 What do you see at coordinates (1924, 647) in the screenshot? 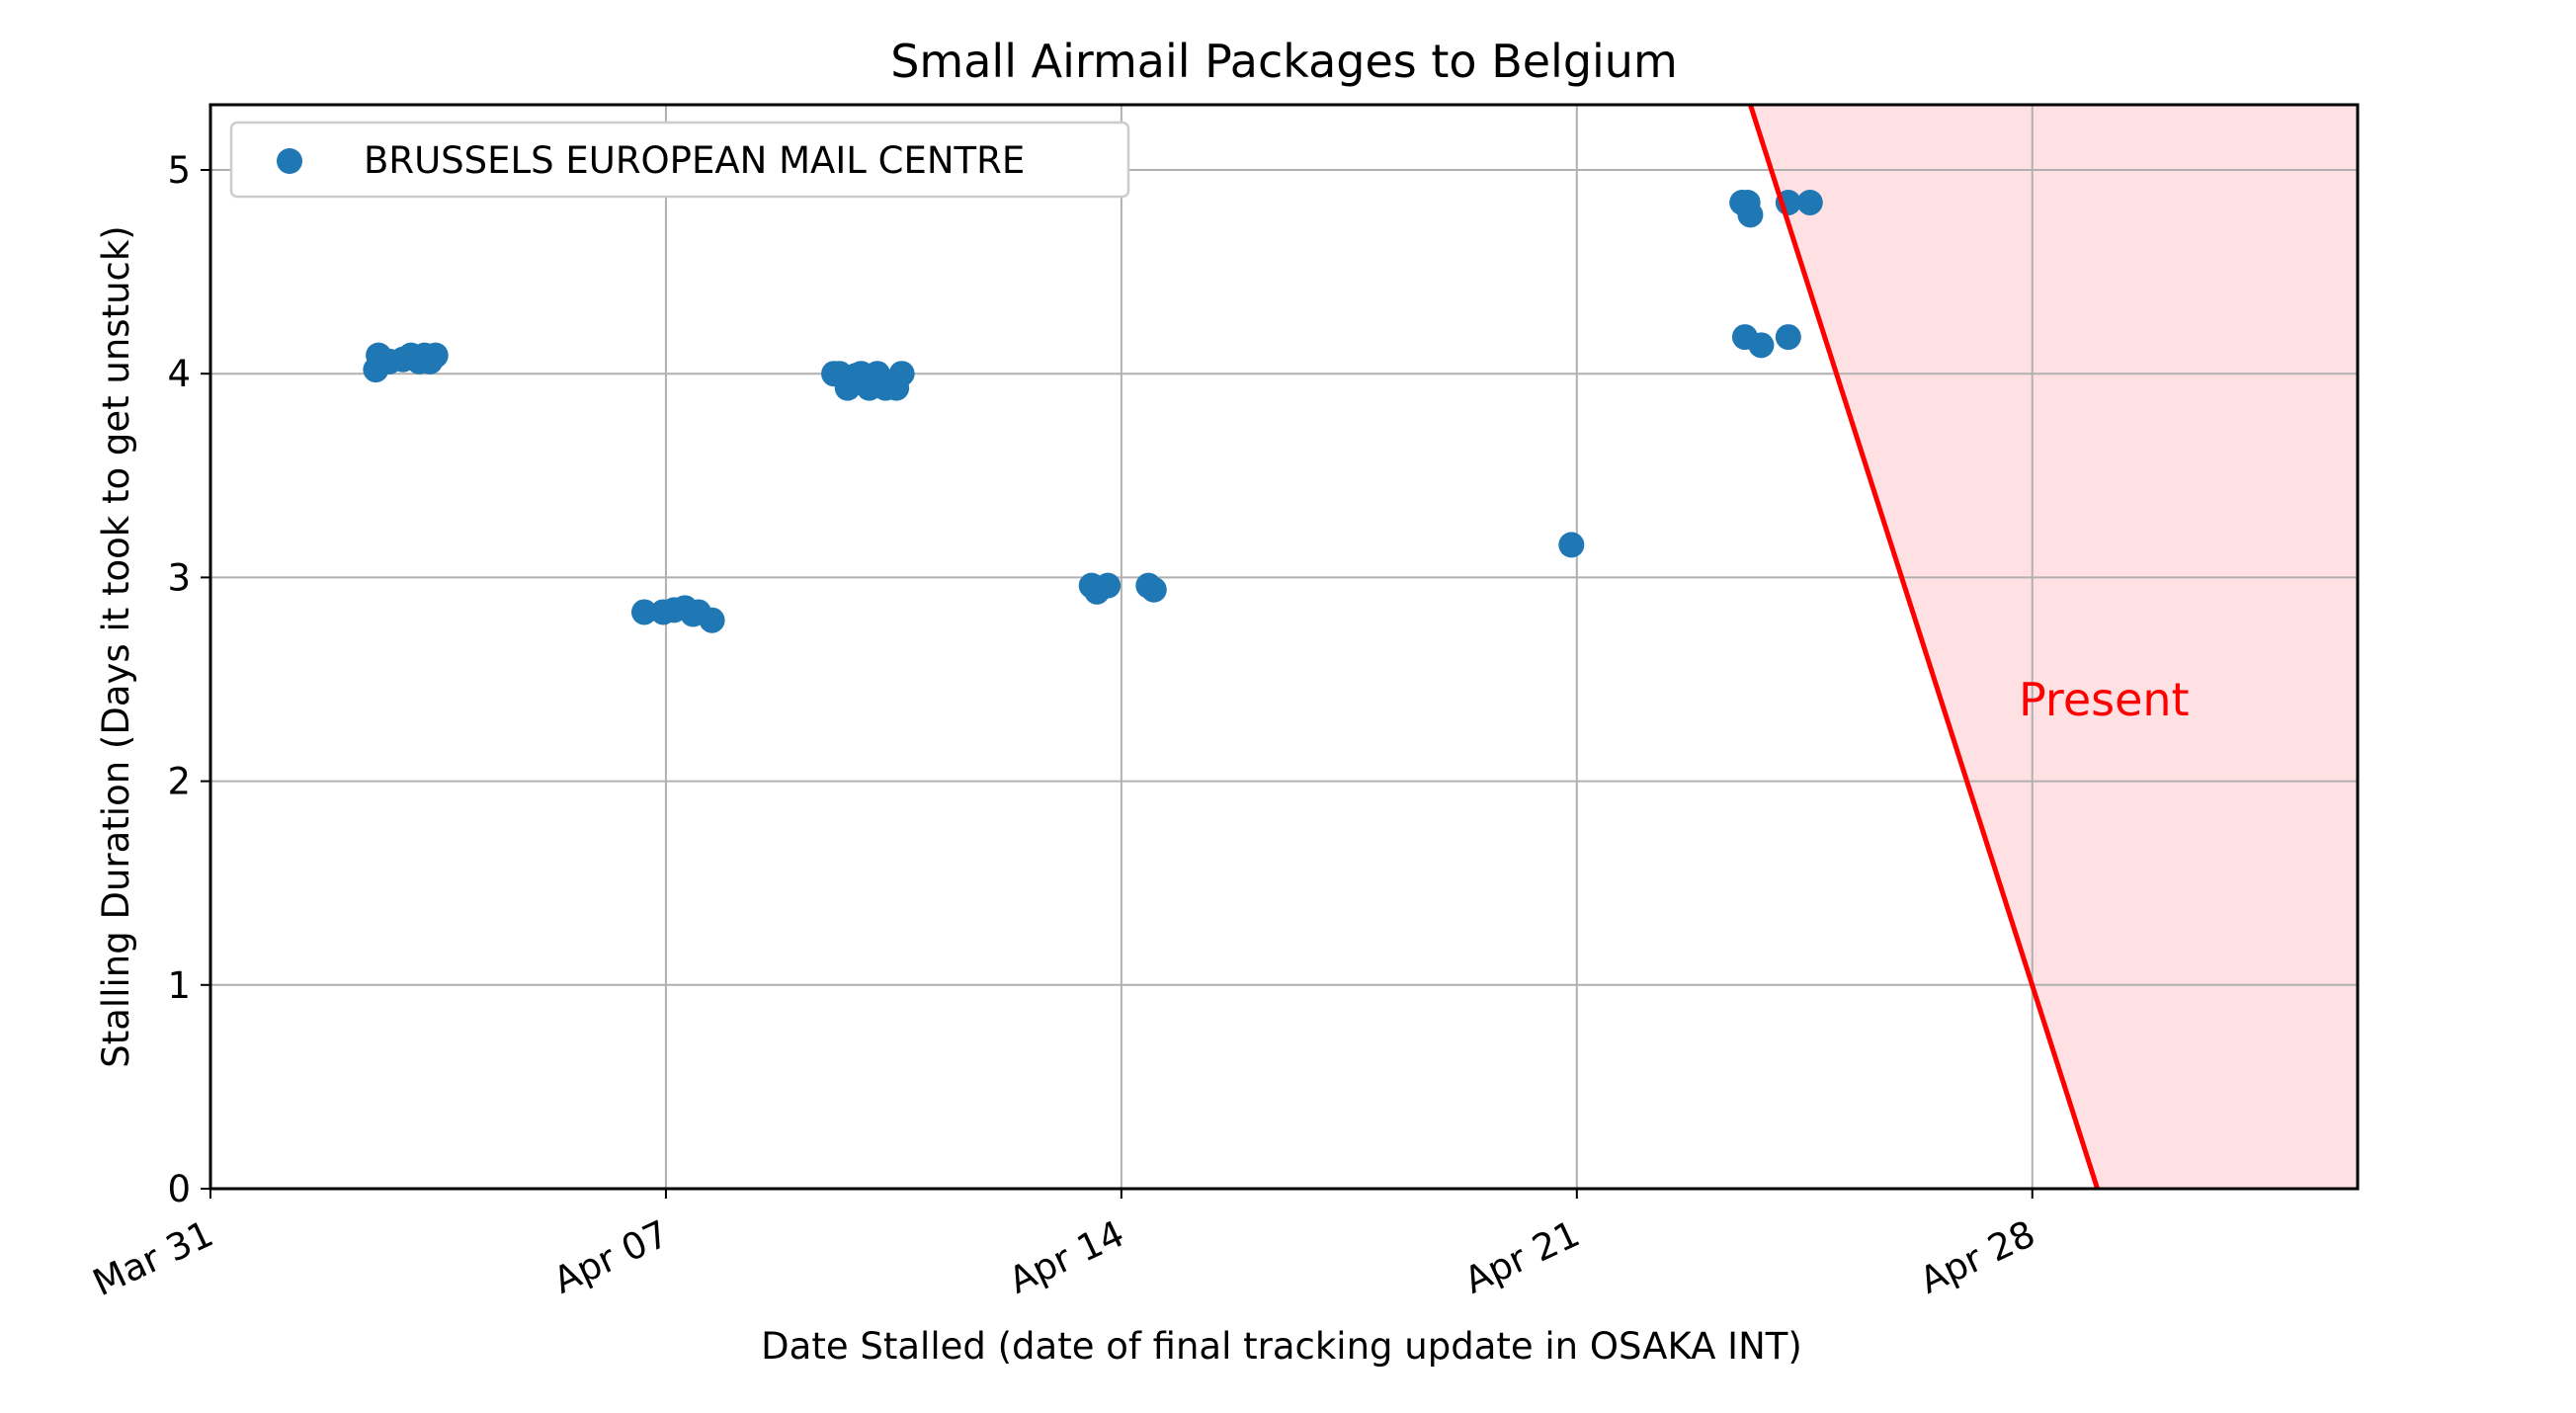
I see `present-line` at bounding box center [1924, 647].